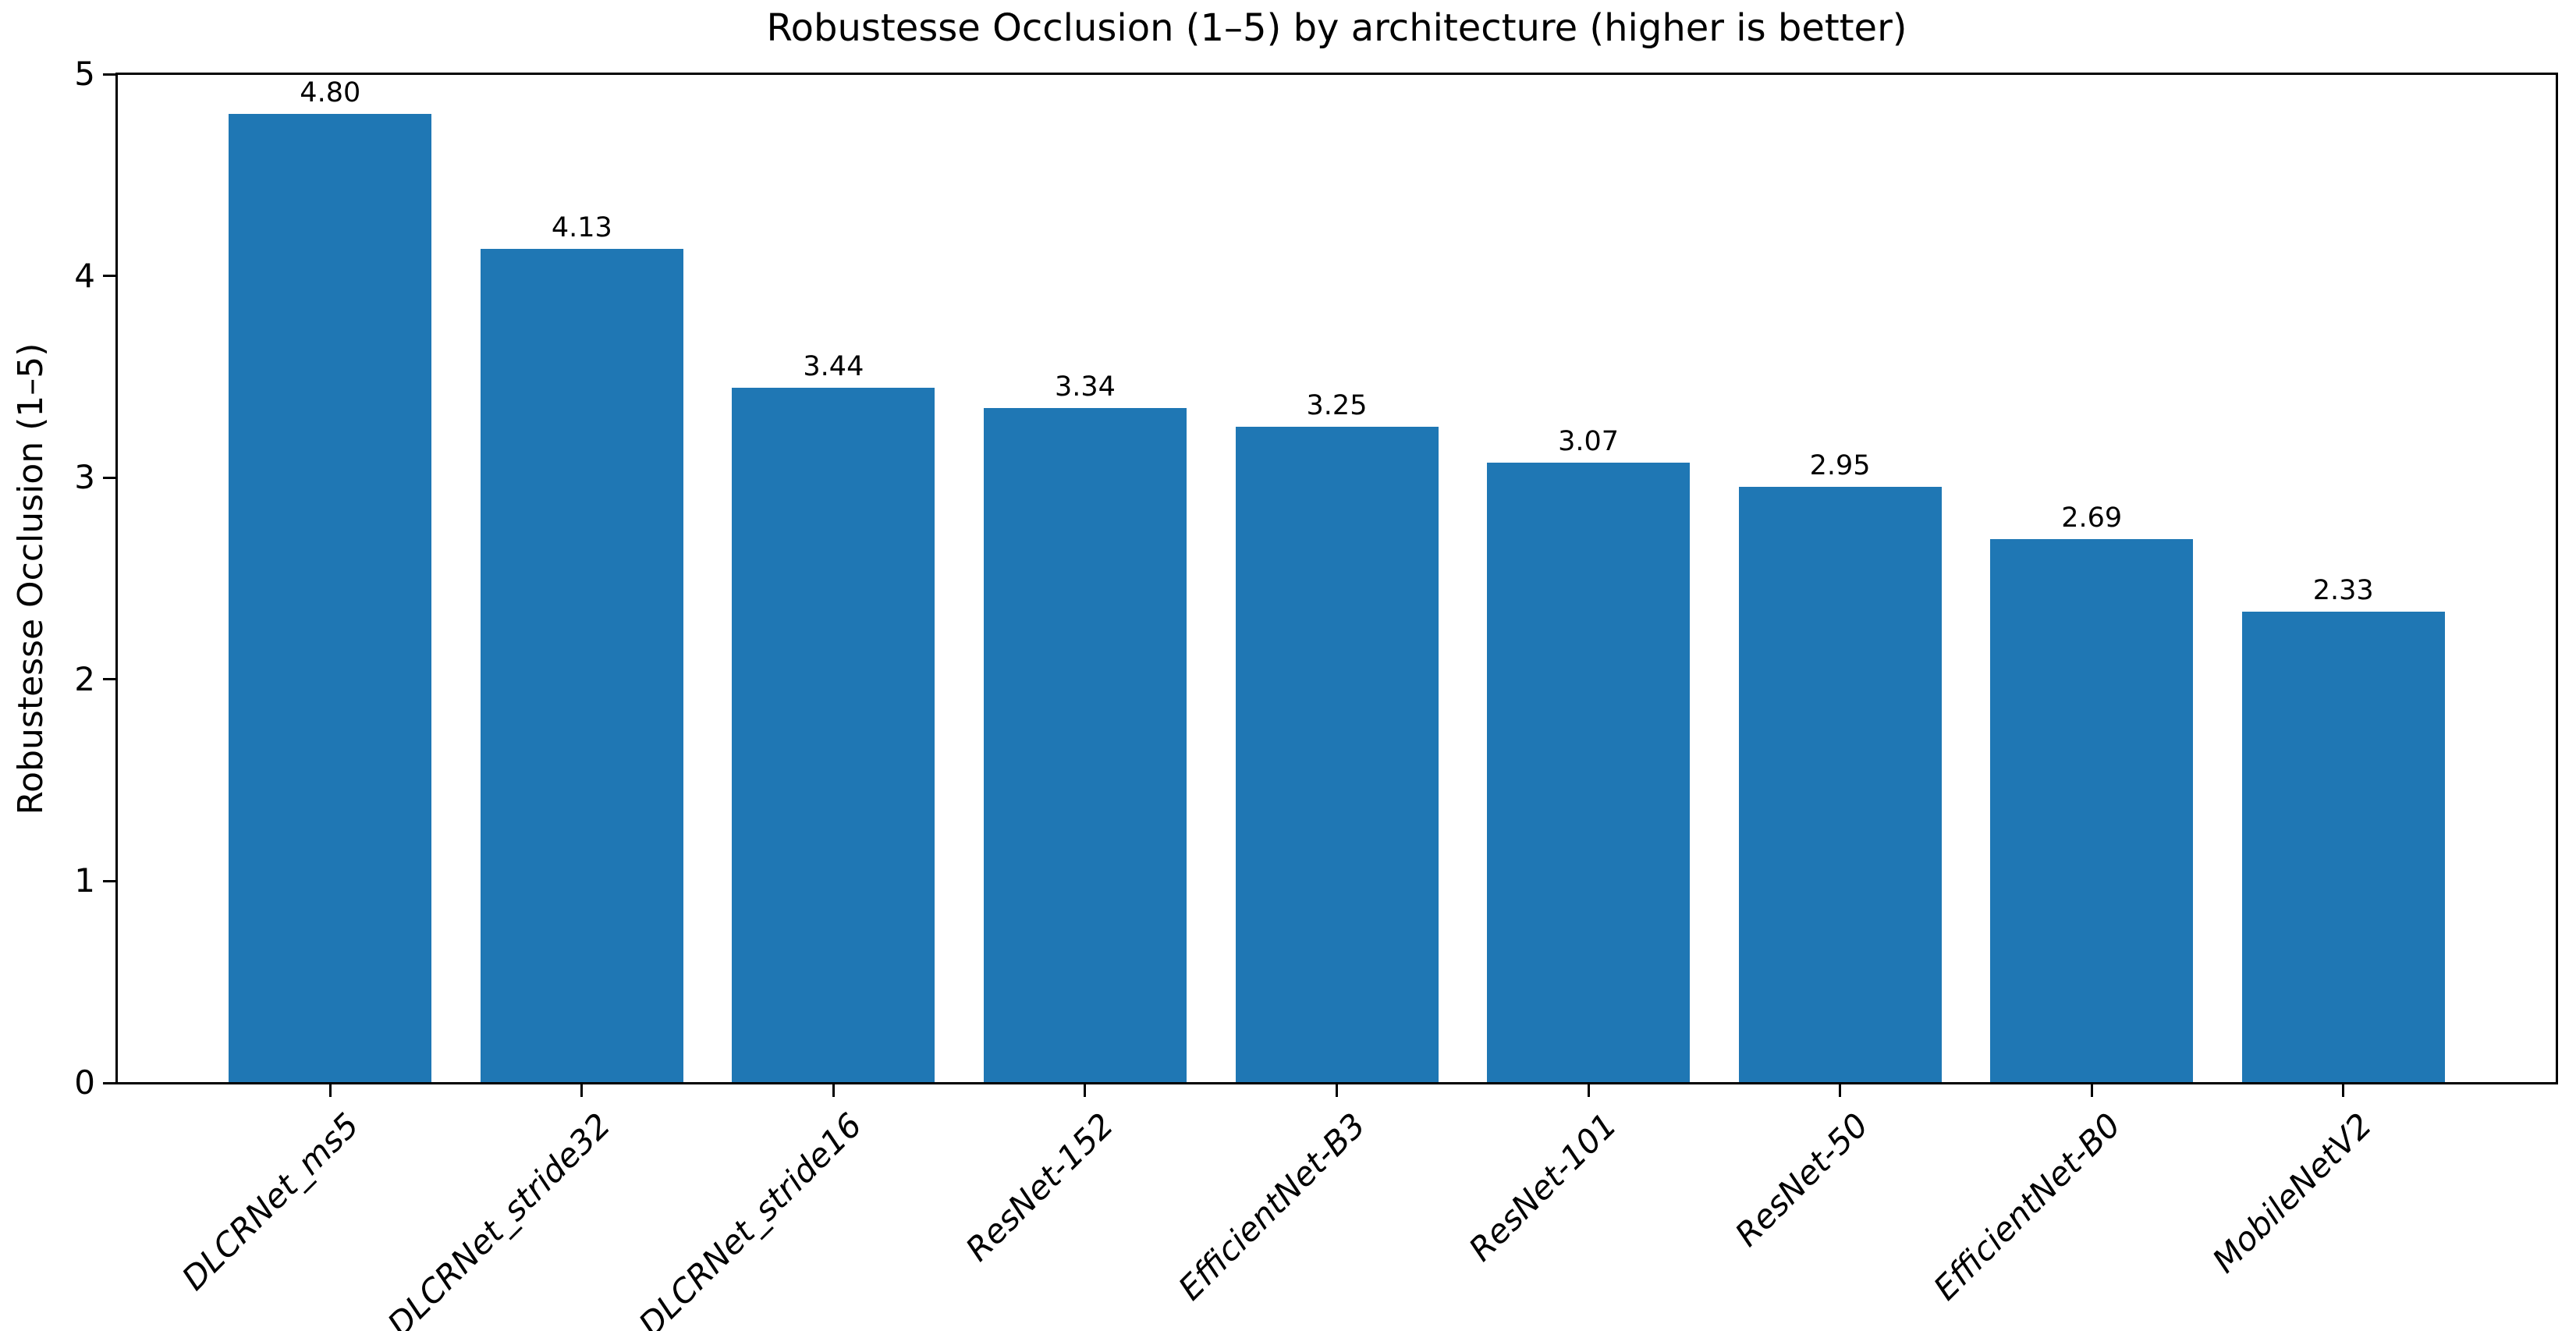  Describe the element at coordinates (581, 227) in the screenshot. I see `bar-value-label: 4.13` at that location.